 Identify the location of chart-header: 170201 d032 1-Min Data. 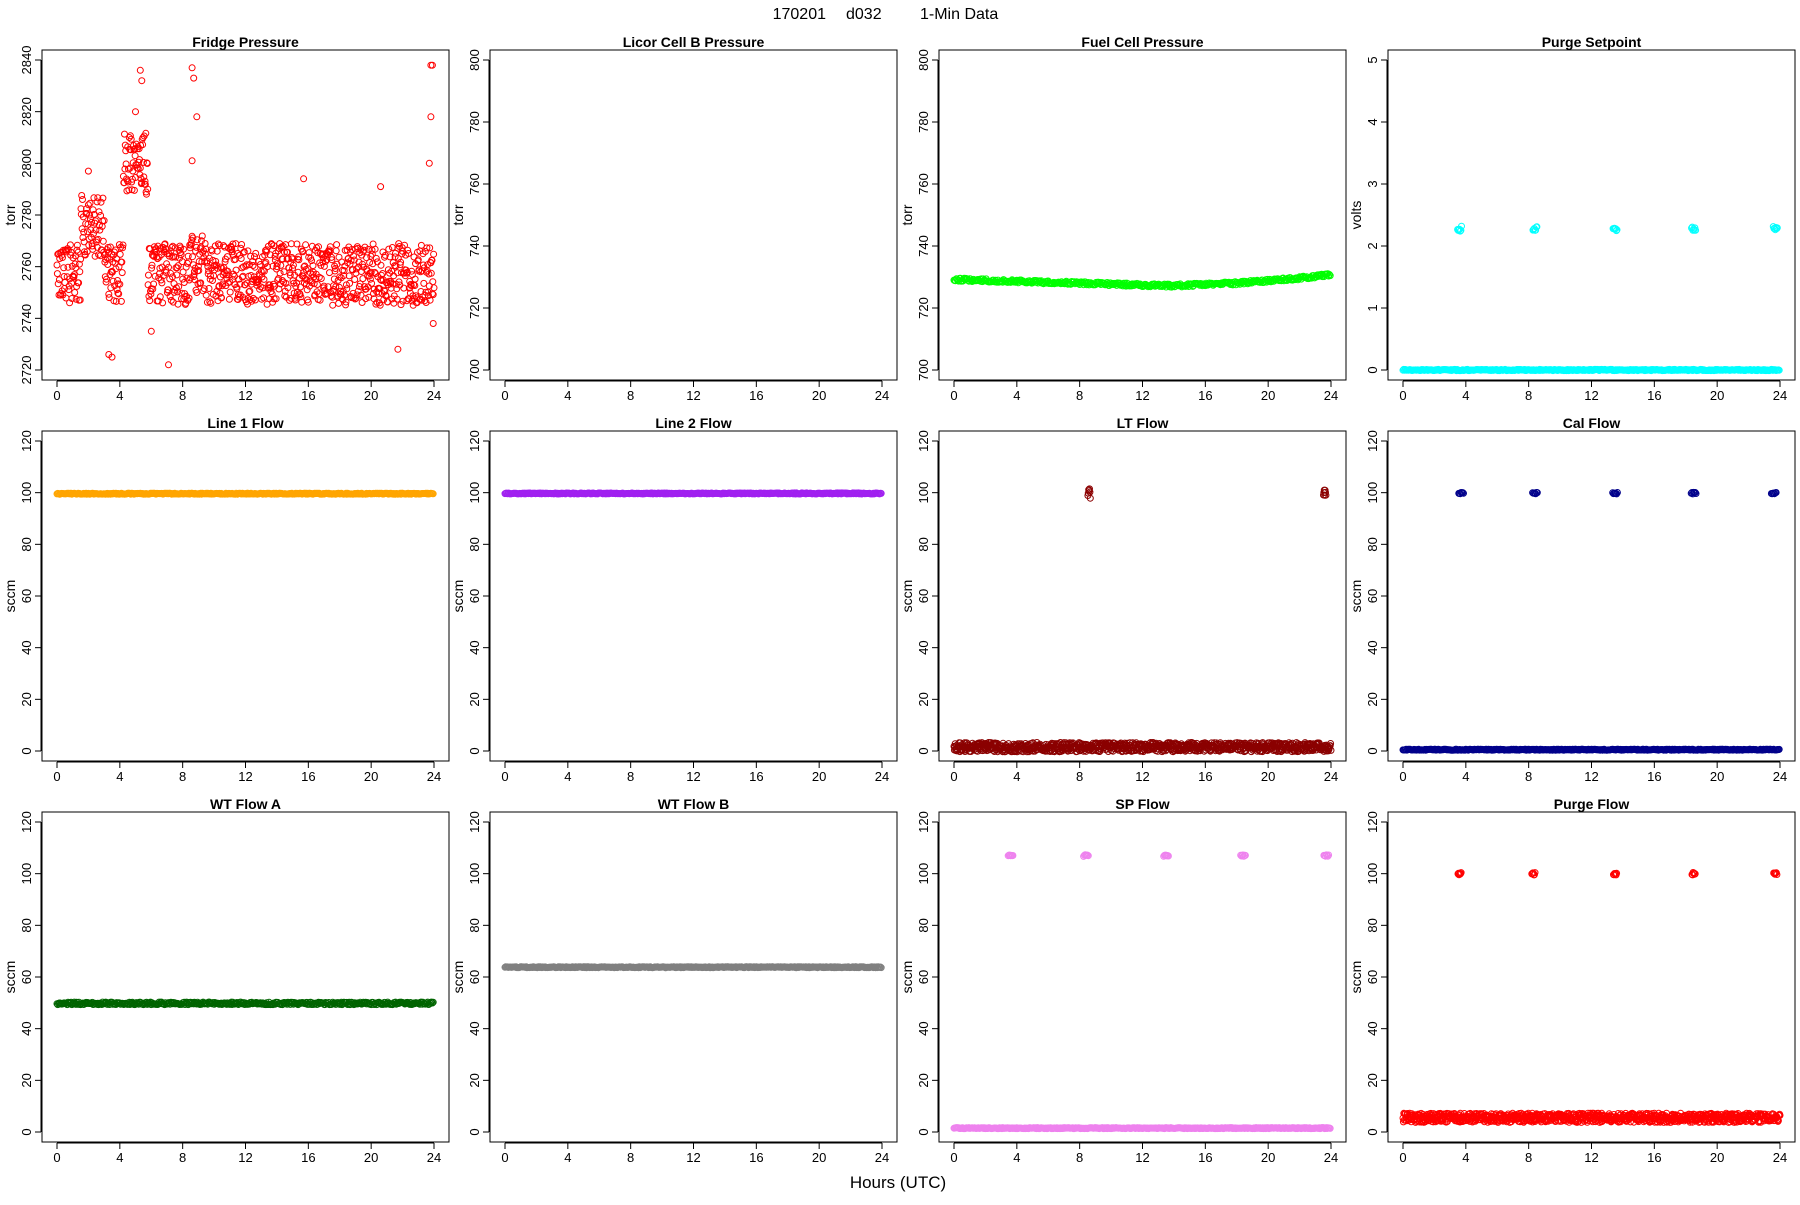
(886, 14).